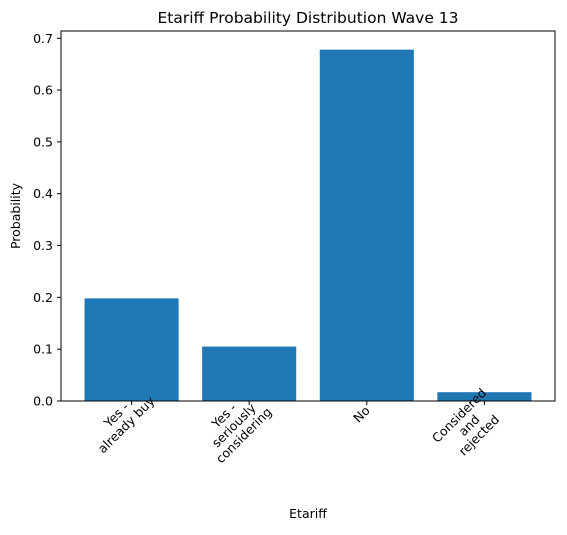 The height and width of the screenshot is (535, 567). I want to click on x-tick-label-0-line-1: already buy, so click(126, 424).